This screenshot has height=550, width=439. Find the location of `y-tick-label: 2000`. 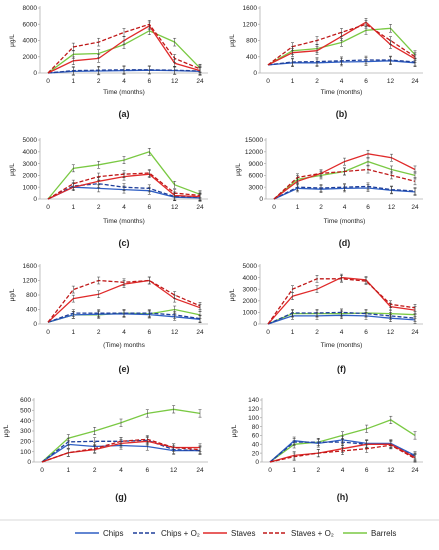

y-tick-label: 2000 is located at coordinates (30, 57).